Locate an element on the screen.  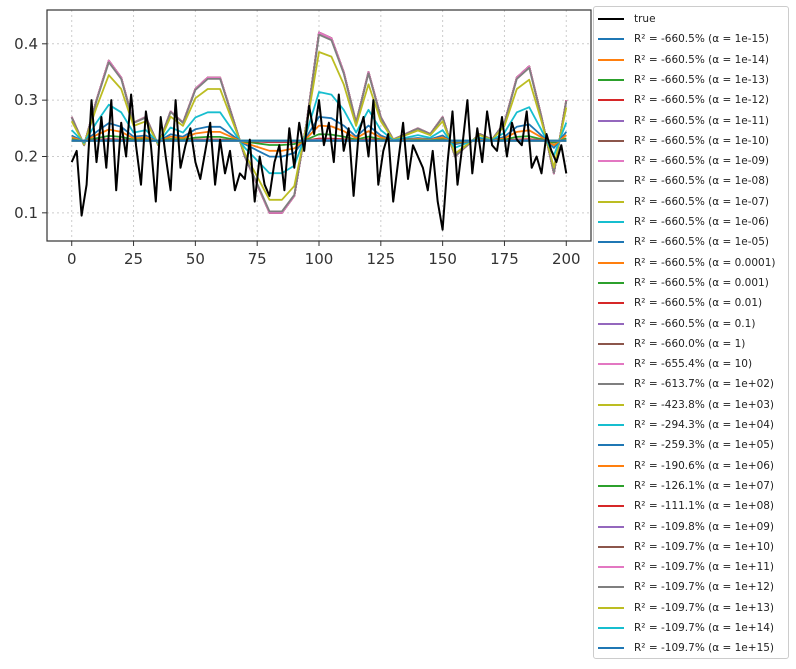
legend-item: R² = -294.3% (α = 1e+04) is located at coordinates (686, 425).